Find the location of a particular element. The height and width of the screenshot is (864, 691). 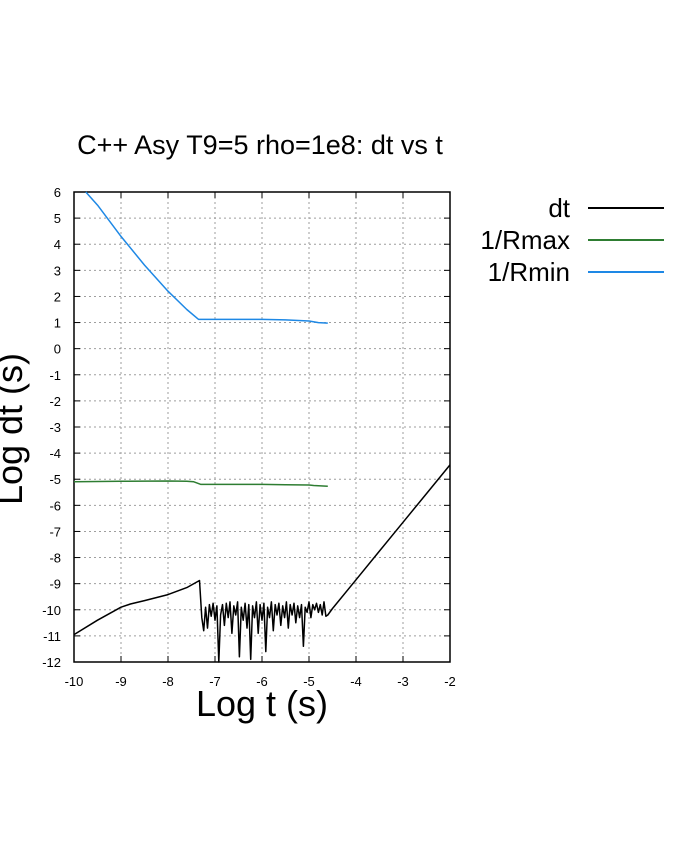

y-tick-label: 2 is located at coordinates (57, 296).